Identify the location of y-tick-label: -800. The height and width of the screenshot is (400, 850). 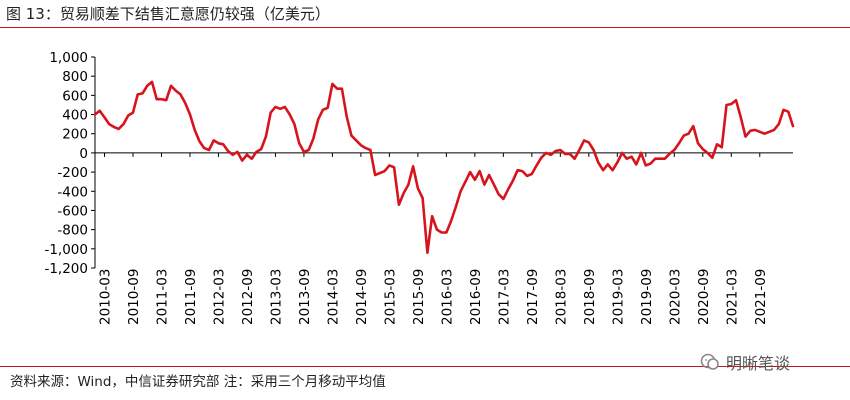
(72, 231).